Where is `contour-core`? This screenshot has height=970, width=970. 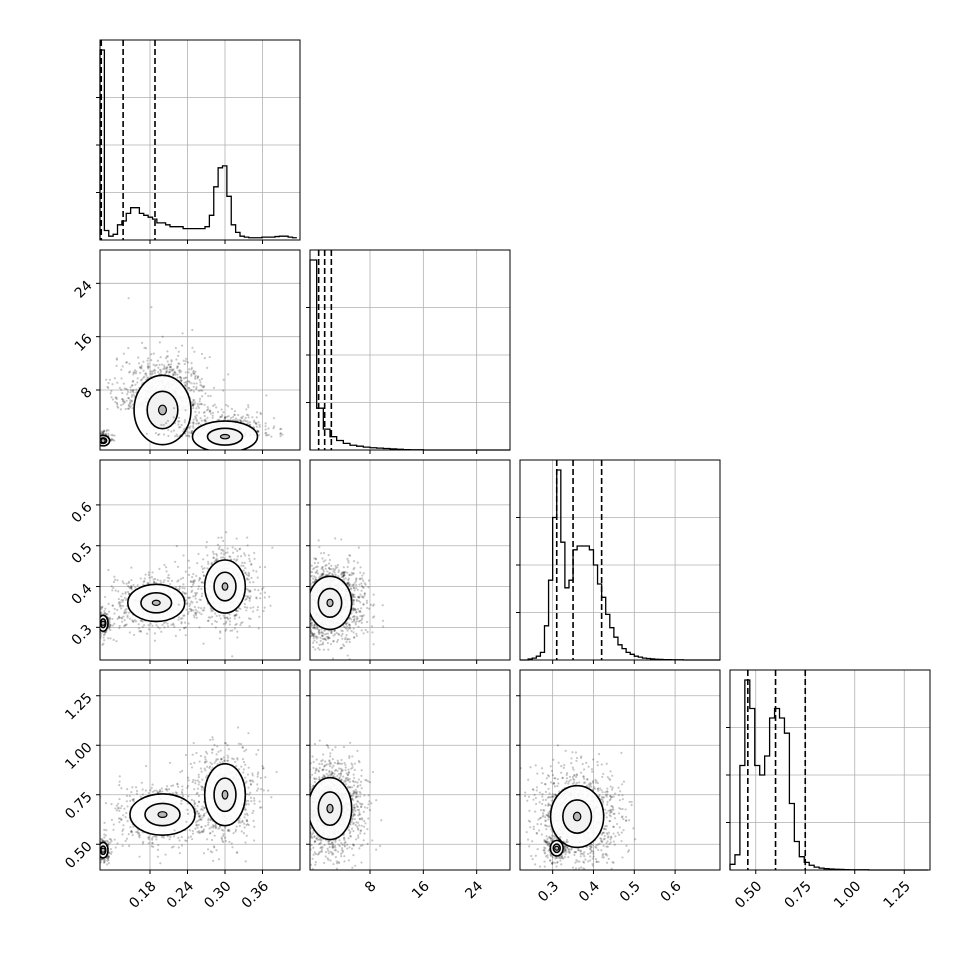
contour-core is located at coordinates (225, 586).